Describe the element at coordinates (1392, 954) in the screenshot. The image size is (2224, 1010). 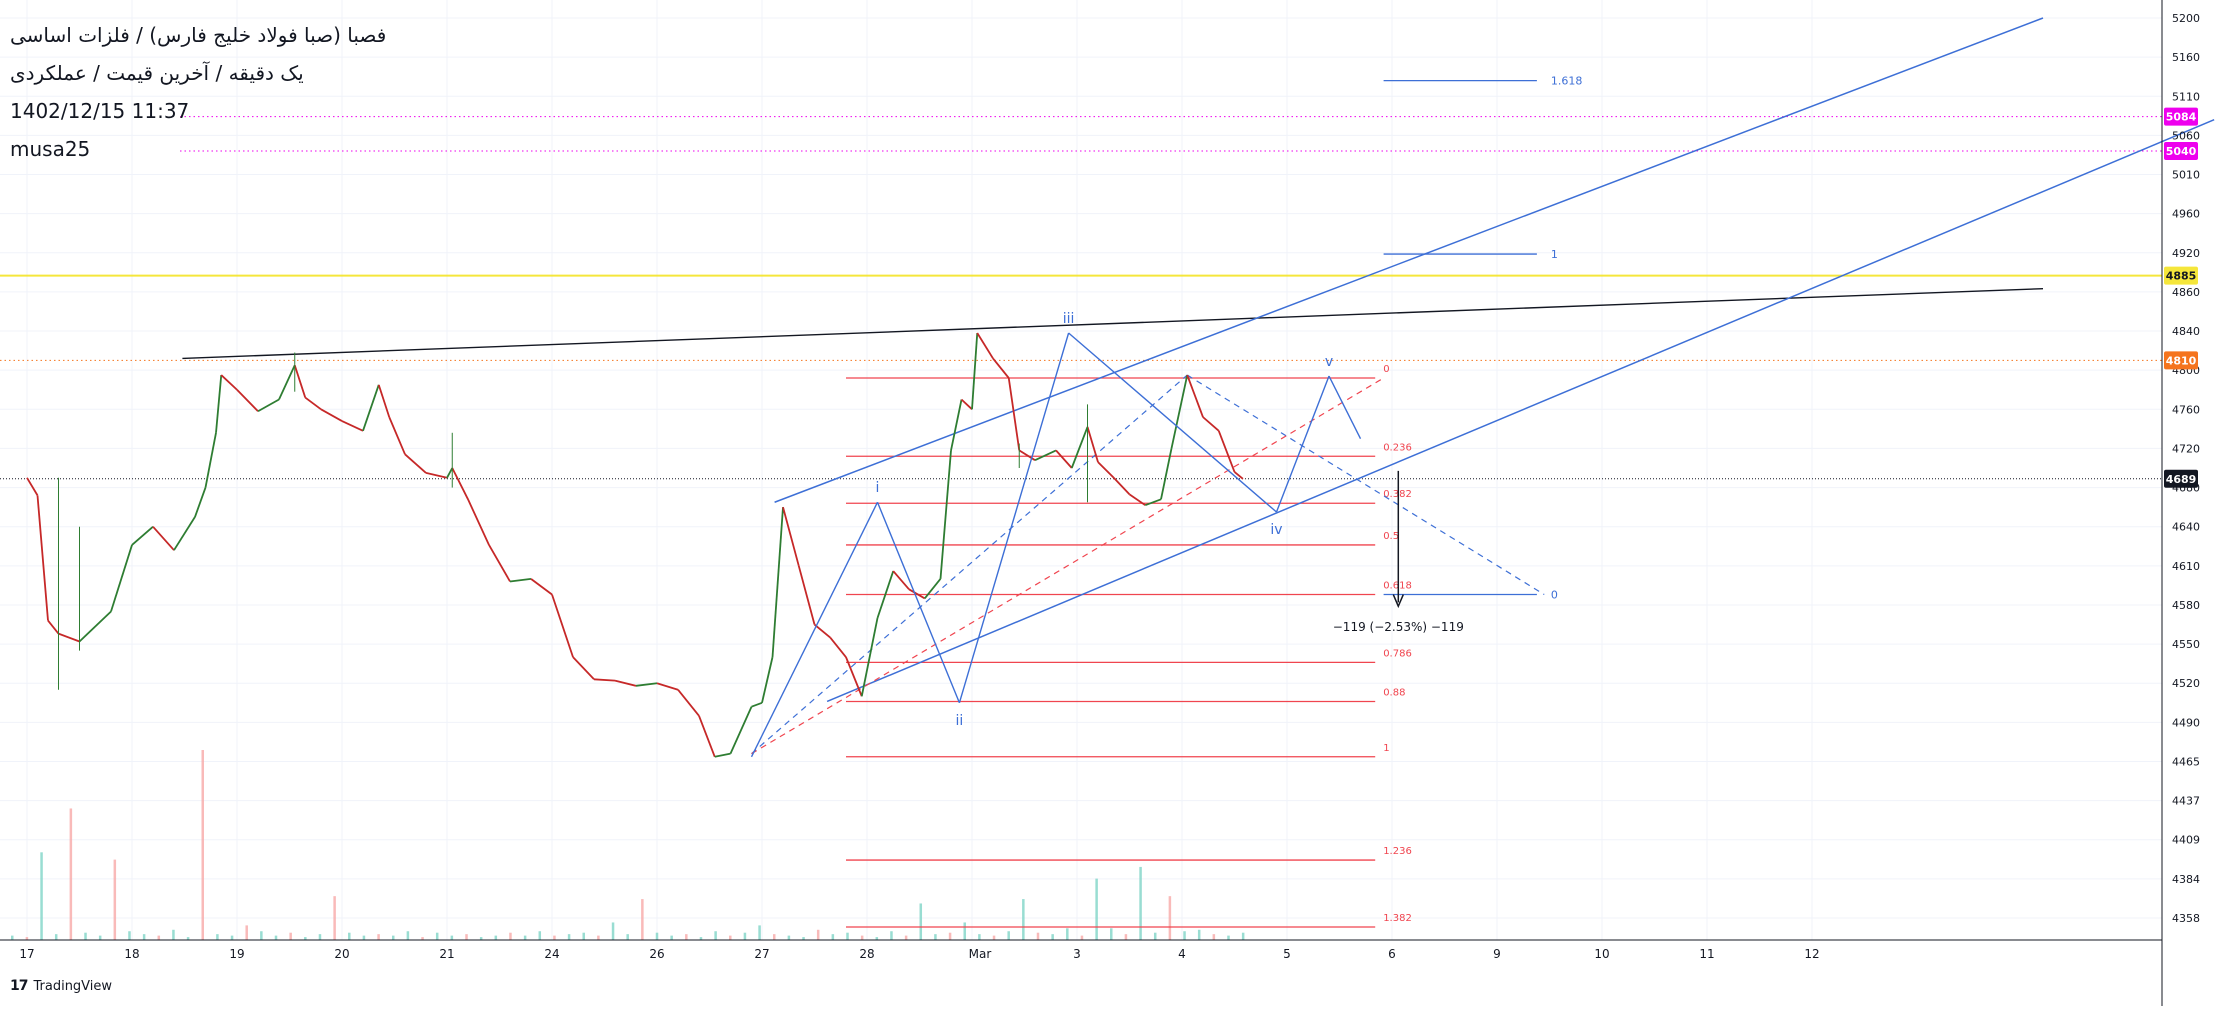
I see `time-axis-label: 6` at that location.